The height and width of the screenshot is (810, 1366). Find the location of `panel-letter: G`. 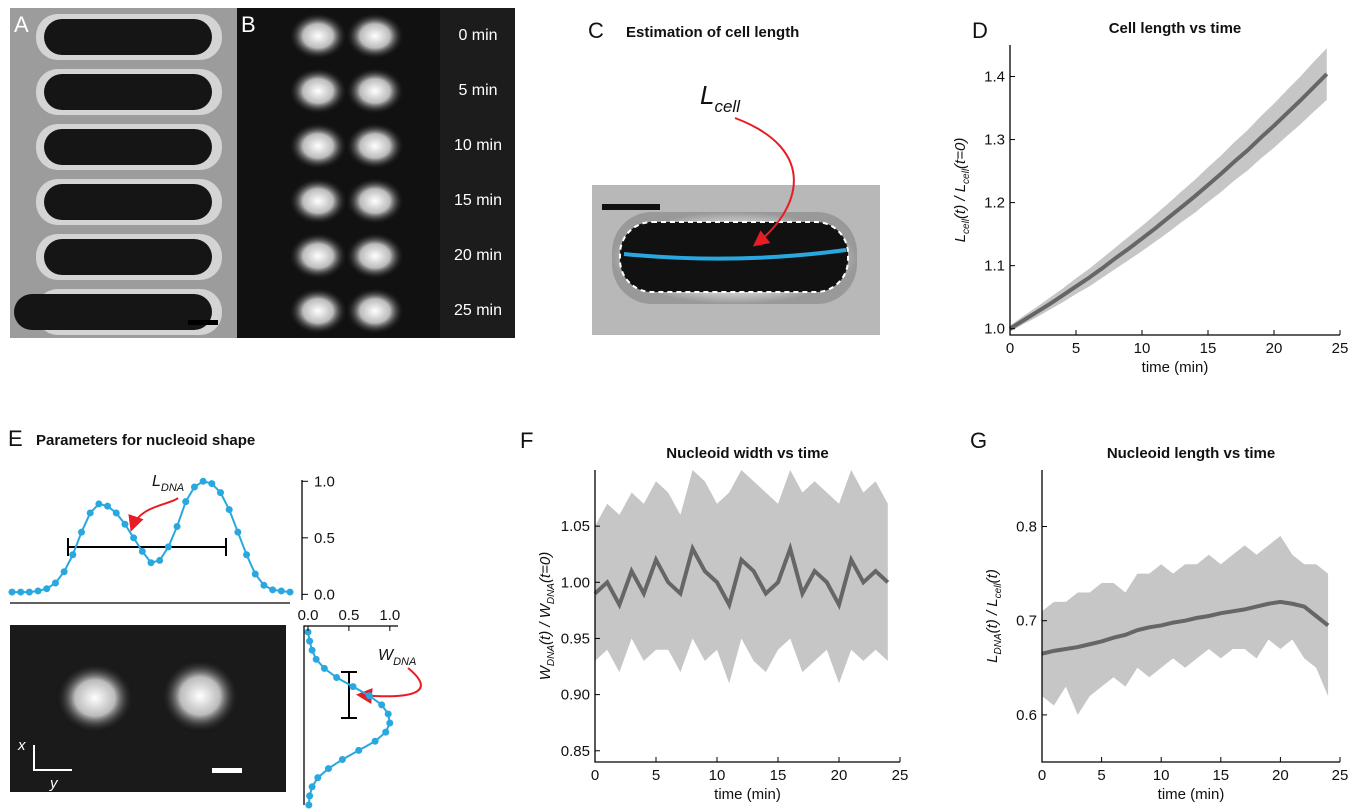

panel-letter: G is located at coordinates (978, 440).